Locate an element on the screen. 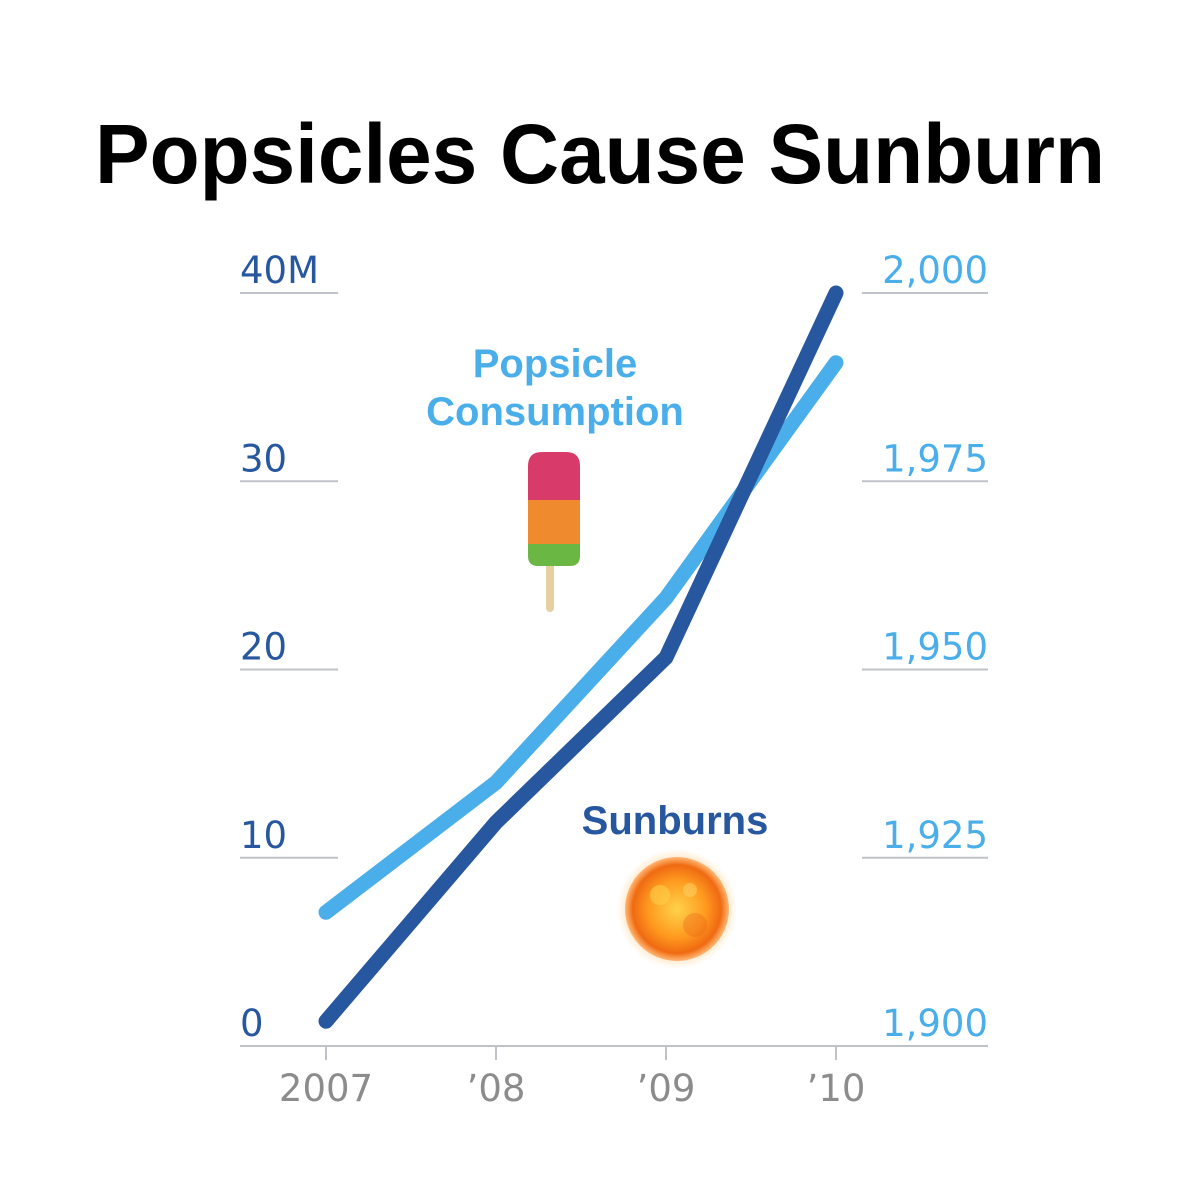  left-tick-label: 20 is located at coordinates (263, 647).